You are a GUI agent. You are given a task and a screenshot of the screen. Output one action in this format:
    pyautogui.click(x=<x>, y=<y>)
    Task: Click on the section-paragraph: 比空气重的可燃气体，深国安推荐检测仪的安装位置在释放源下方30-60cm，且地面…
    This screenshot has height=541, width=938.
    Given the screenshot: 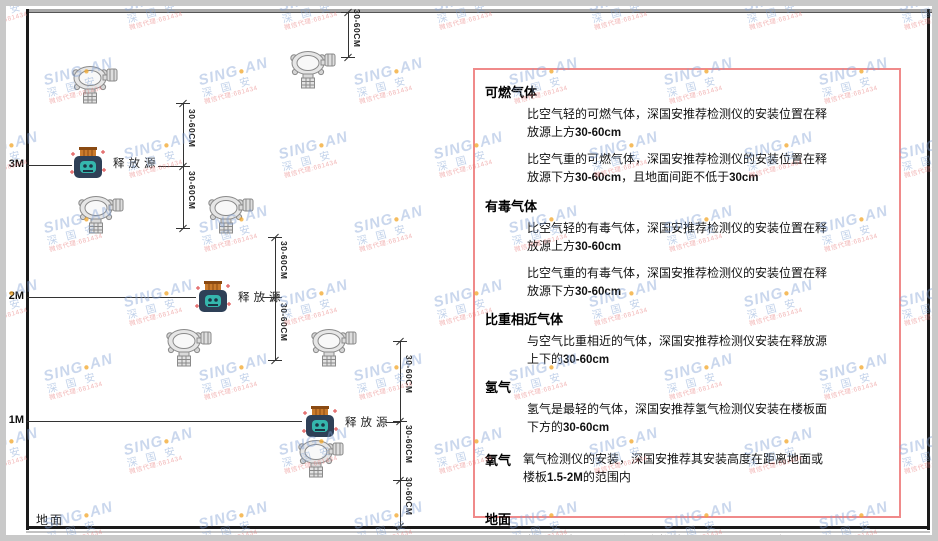 What is the action you would take?
    pyautogui.click(x=677, y=168)
    